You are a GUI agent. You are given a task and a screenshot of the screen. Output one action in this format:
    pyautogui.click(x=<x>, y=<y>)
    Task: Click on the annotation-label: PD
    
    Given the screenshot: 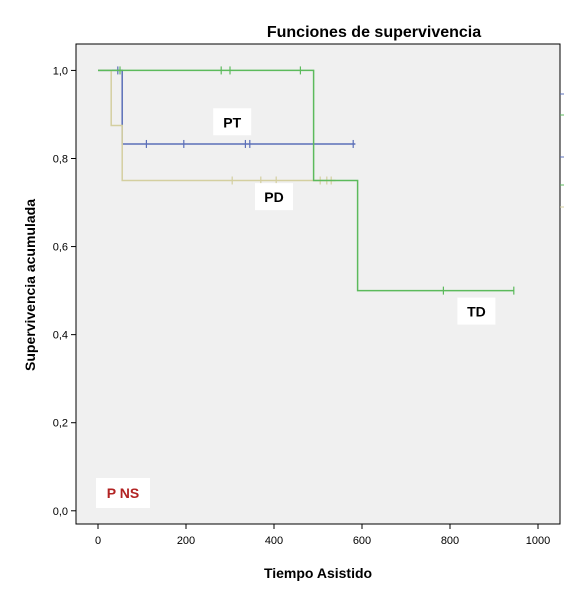 What is the action you would take?
    pyautogui.click(x=273, y=197)
    